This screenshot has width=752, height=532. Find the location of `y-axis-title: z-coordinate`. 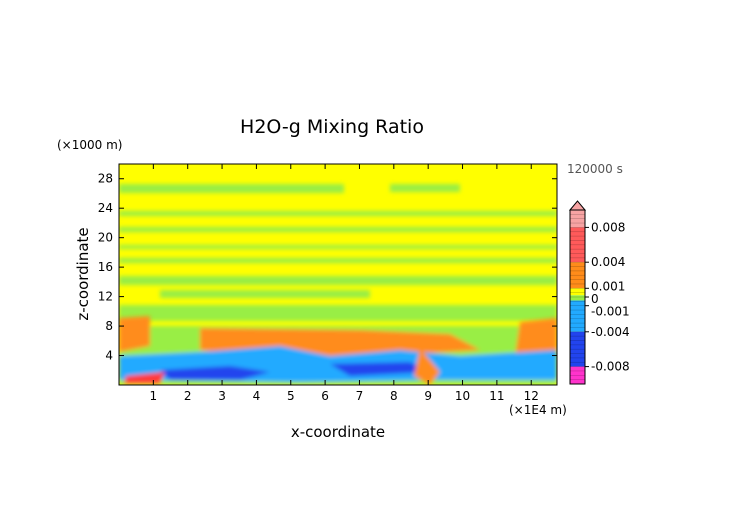

y-axis-title: z-coordinate is located at coordinates (83, 273).